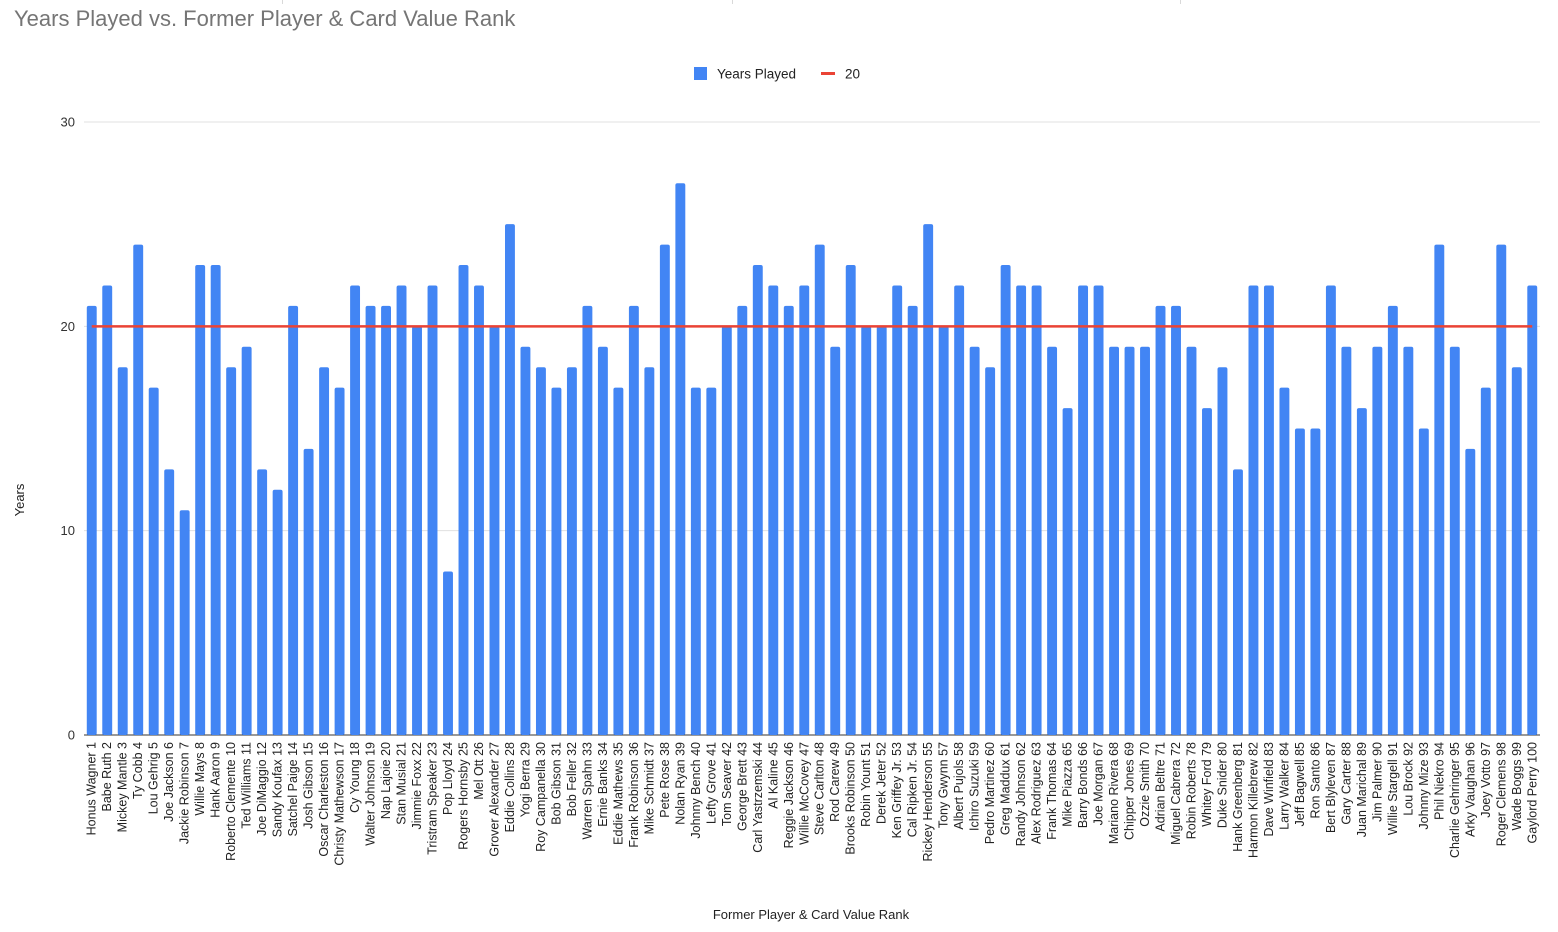 This screenshot has height=932, width=1558. Describe the element at coordinates (68, 122) in the screenshot. I see `y-tick-label: 30` at that location.